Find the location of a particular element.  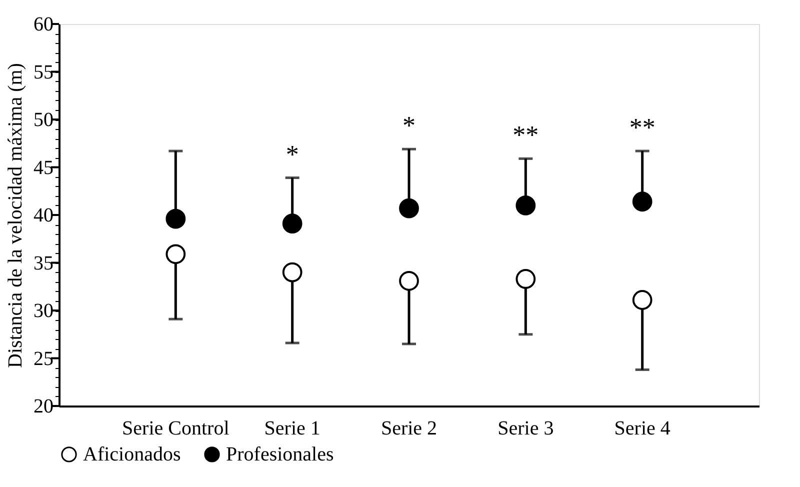

legend-label: Profesionales is located at coordinates (280, 454).